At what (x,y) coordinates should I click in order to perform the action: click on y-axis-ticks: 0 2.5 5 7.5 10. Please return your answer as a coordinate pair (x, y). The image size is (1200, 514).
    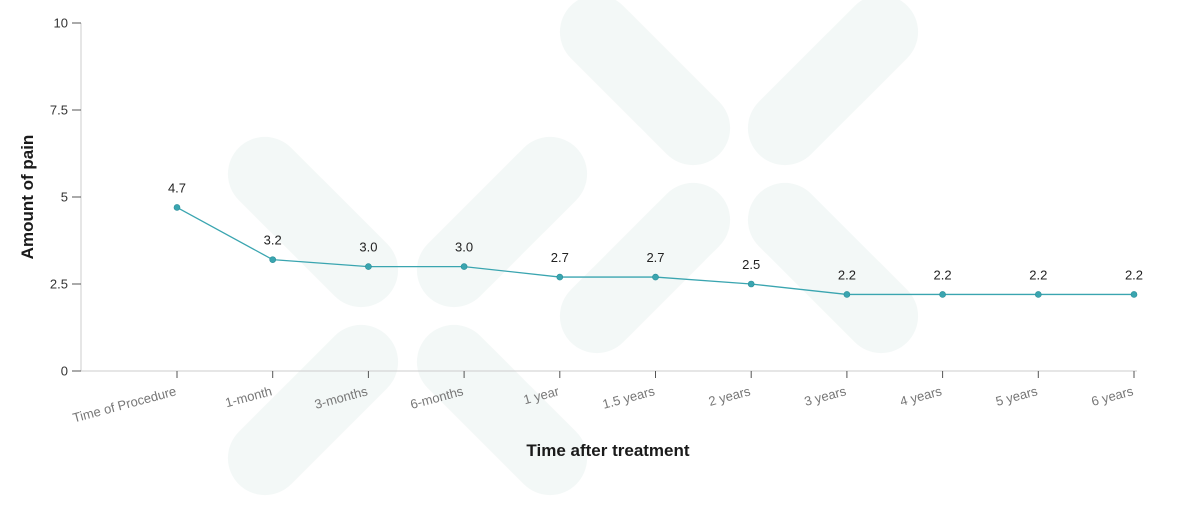
    Looking at the image, I should click on (65, 197).